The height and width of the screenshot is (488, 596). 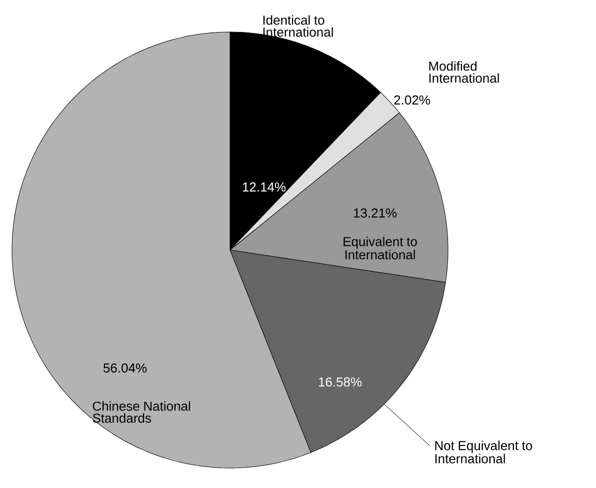 What do you see at coordinates (380, 248) in the screenshot?
I see `slice-label: Equivalent to International` at bounding box center [380, 248].